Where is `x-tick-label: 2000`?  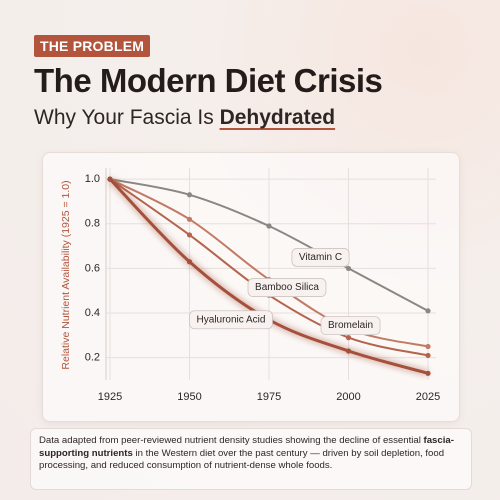 x-tick-label: 2000 is located at coordinates (348, 397).